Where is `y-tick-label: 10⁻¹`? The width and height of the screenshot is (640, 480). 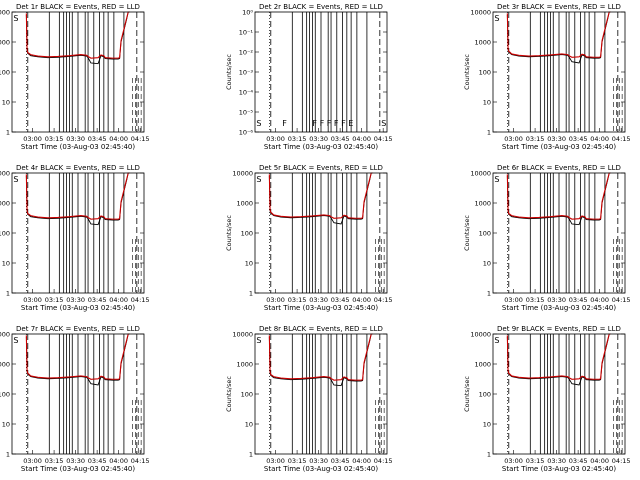
y-tick-label: 10⁻¹ is located at coordinates (246, 33).